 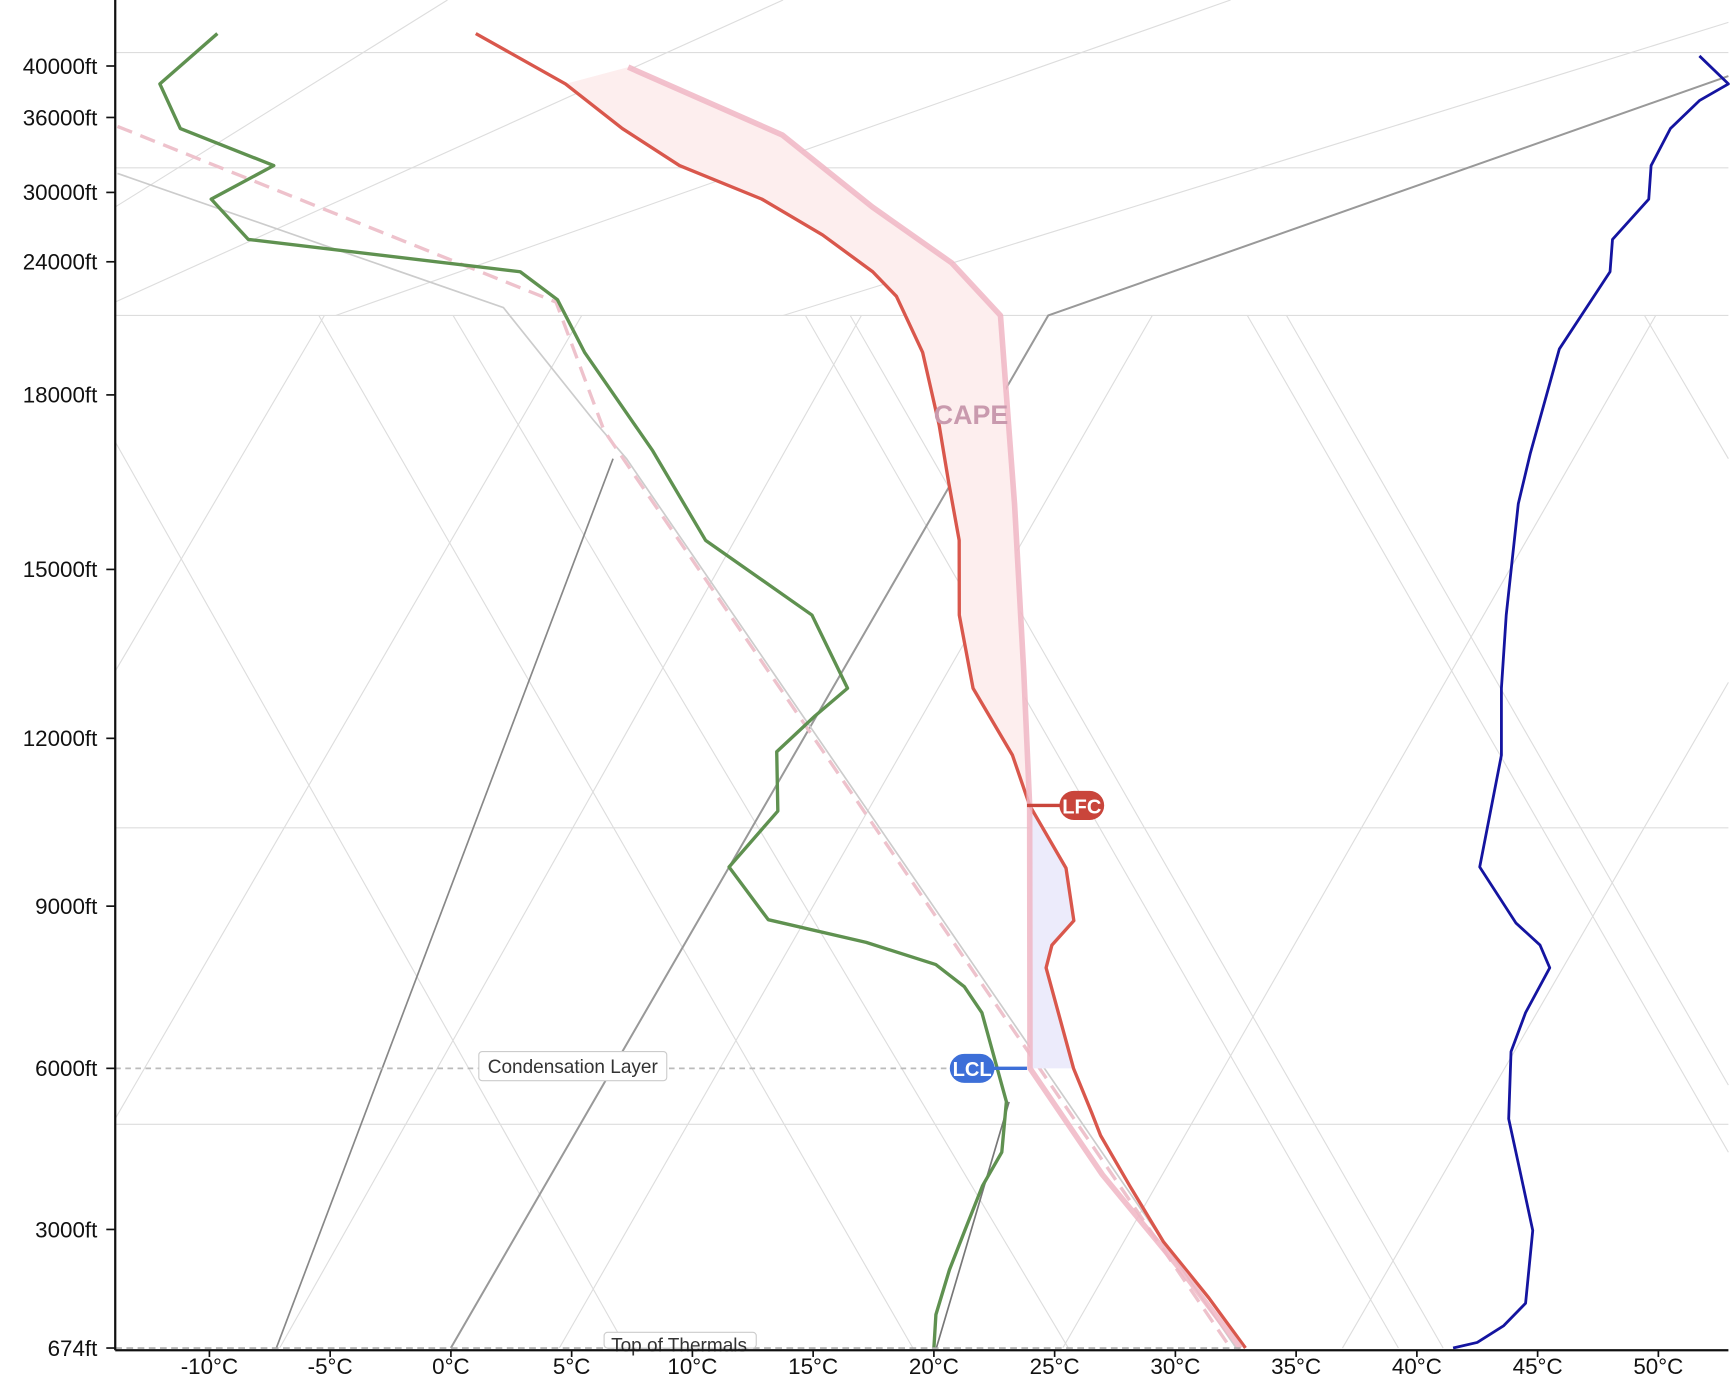 I want to click on x-tick-label: 15°C, so click(x=813, y=1365).